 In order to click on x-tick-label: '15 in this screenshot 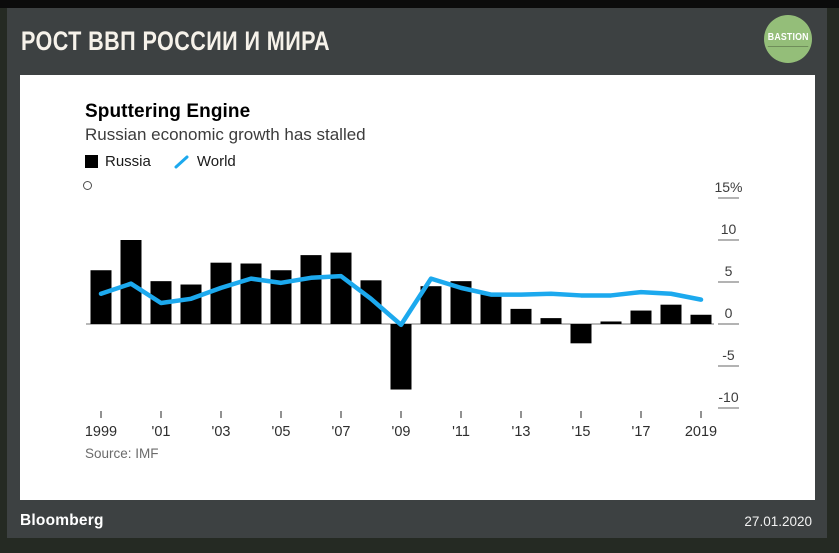, I will do `click(581, 432)`.